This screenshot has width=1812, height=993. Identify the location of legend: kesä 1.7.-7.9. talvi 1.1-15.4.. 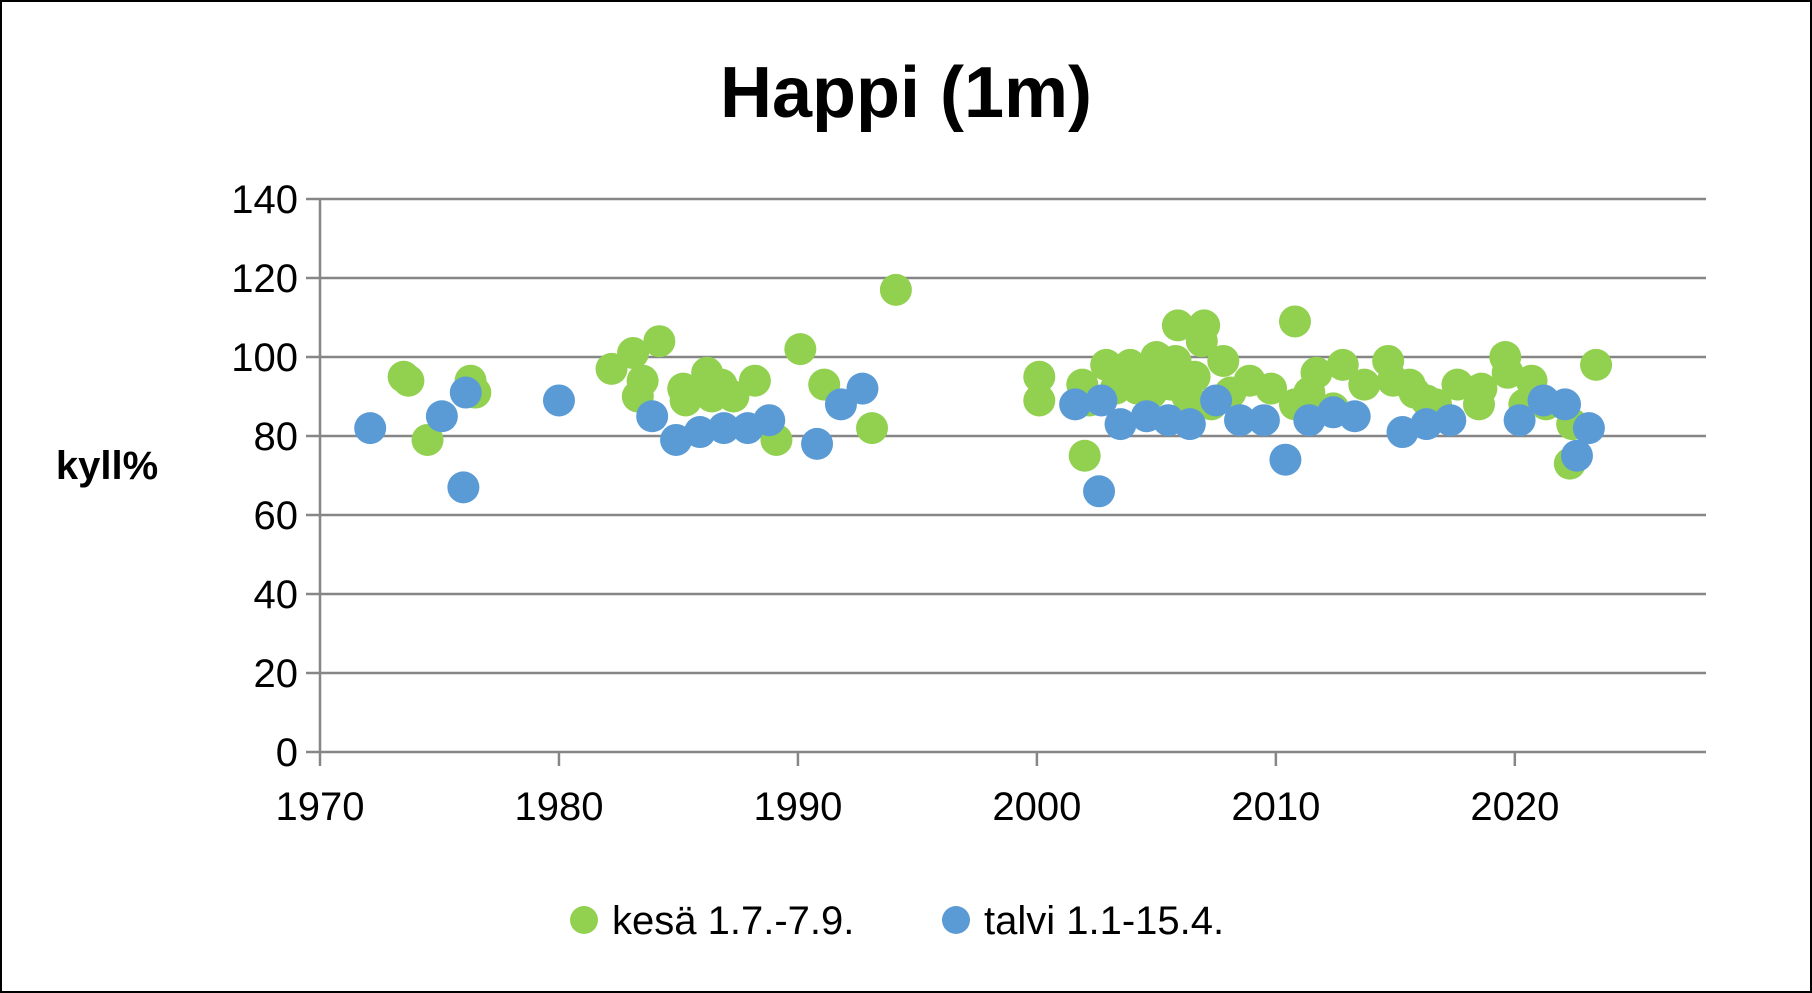
(897, 921).